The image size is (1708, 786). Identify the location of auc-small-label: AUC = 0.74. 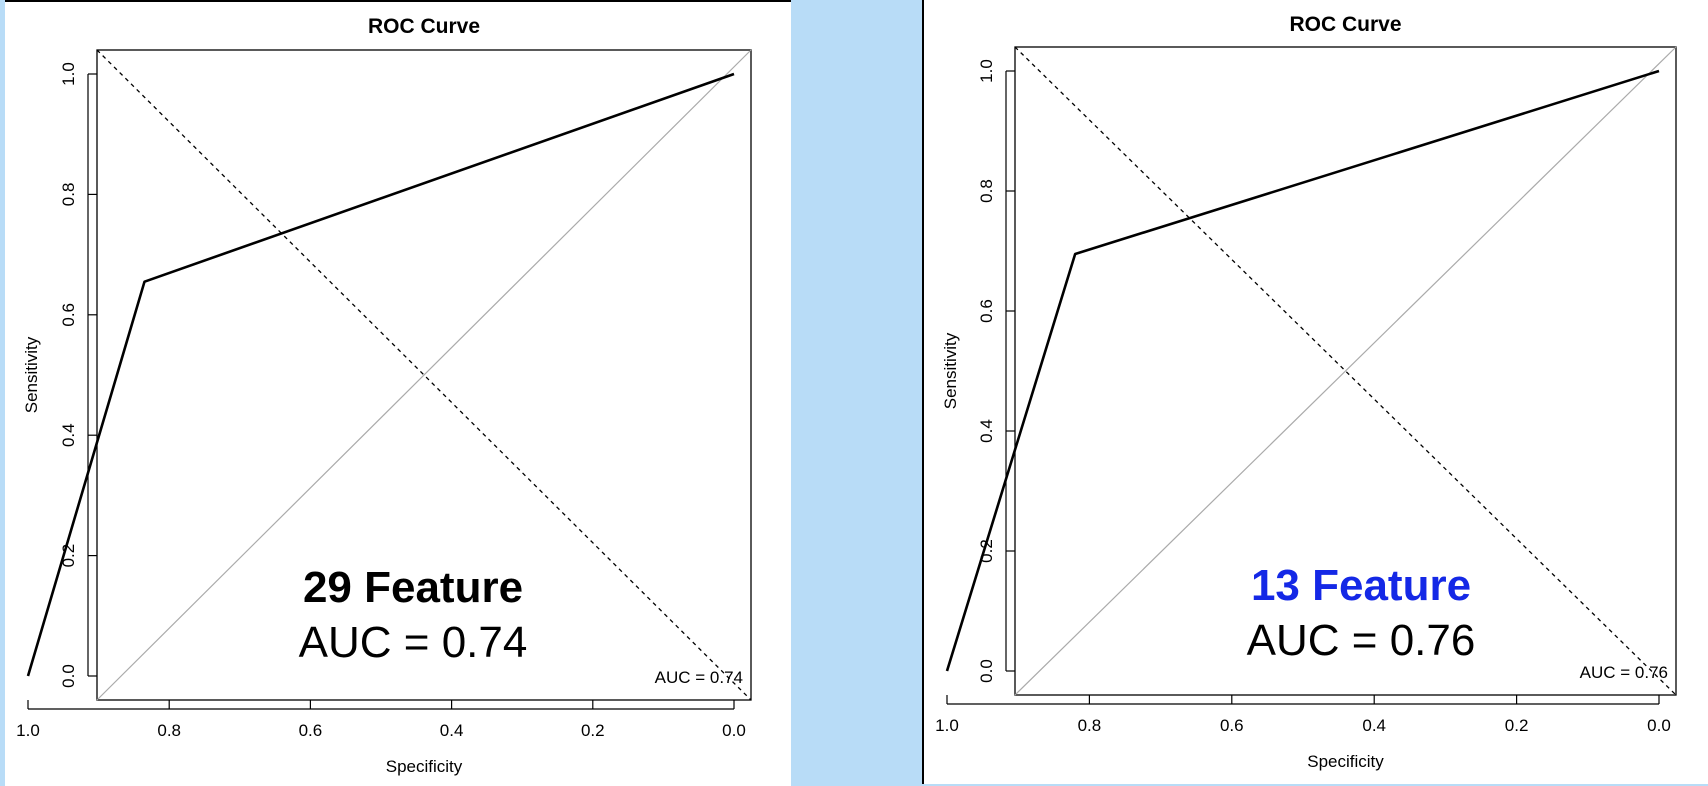
(699, 677).